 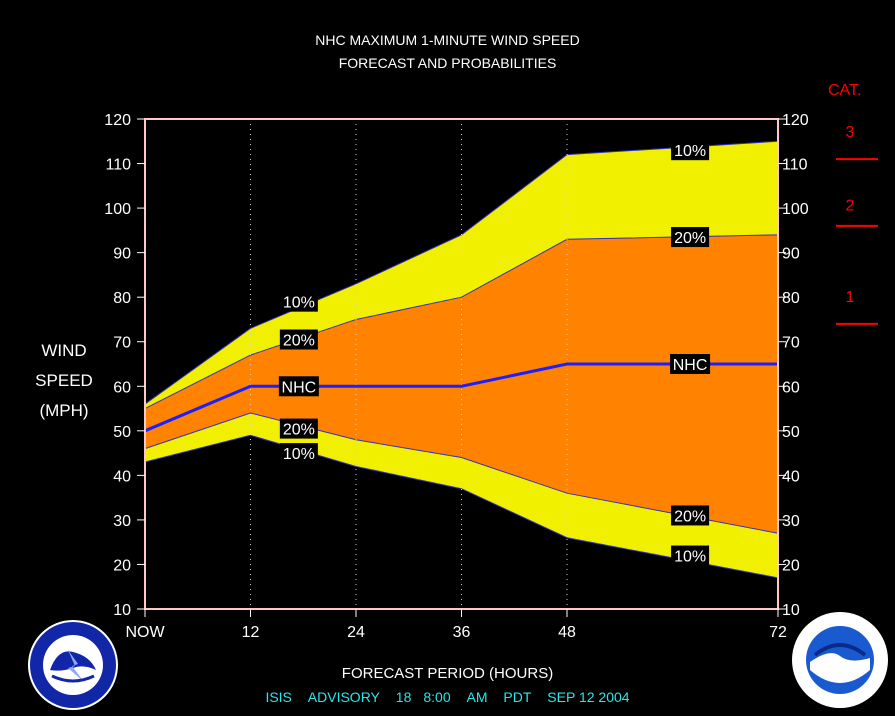 I want to click on y-tick-label-left: 70, so click(x=122, y=343).